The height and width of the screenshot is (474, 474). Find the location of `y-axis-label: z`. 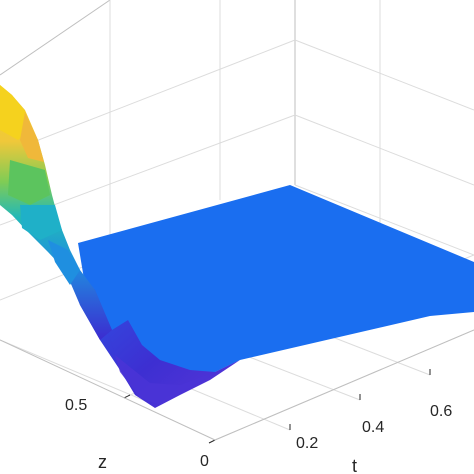

y-axis-label: z is located at coordinates (102, 462).